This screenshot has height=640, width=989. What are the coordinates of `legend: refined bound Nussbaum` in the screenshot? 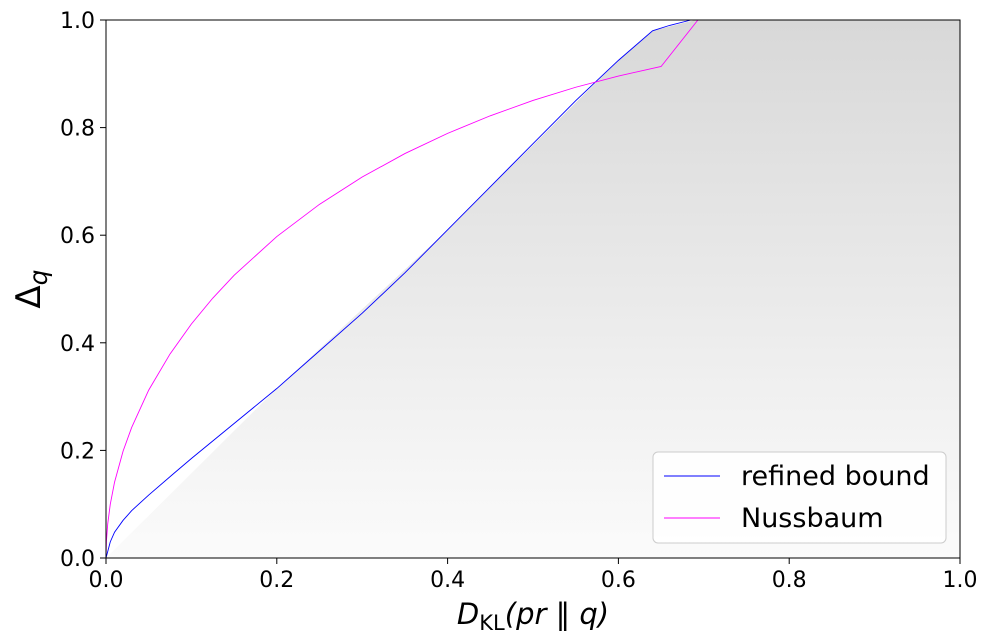 It's located at (799, 497).